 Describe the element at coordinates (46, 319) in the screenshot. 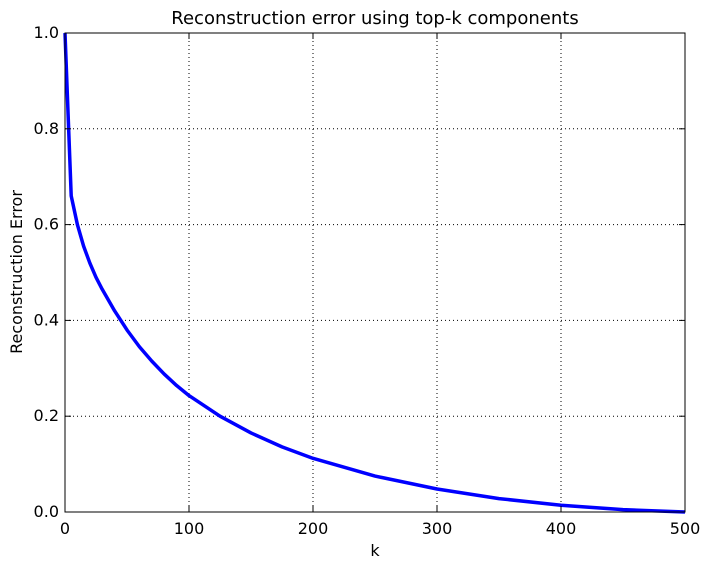

I see `y-tick-label: 0.4` at that location.